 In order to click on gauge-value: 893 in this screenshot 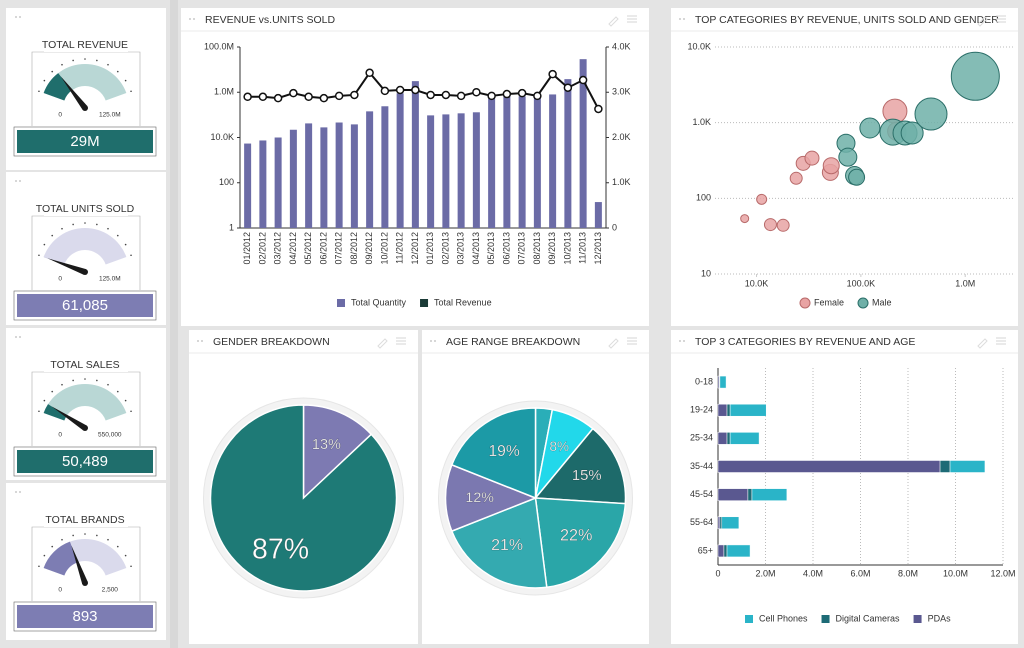, I will do `click(84, 616)`.